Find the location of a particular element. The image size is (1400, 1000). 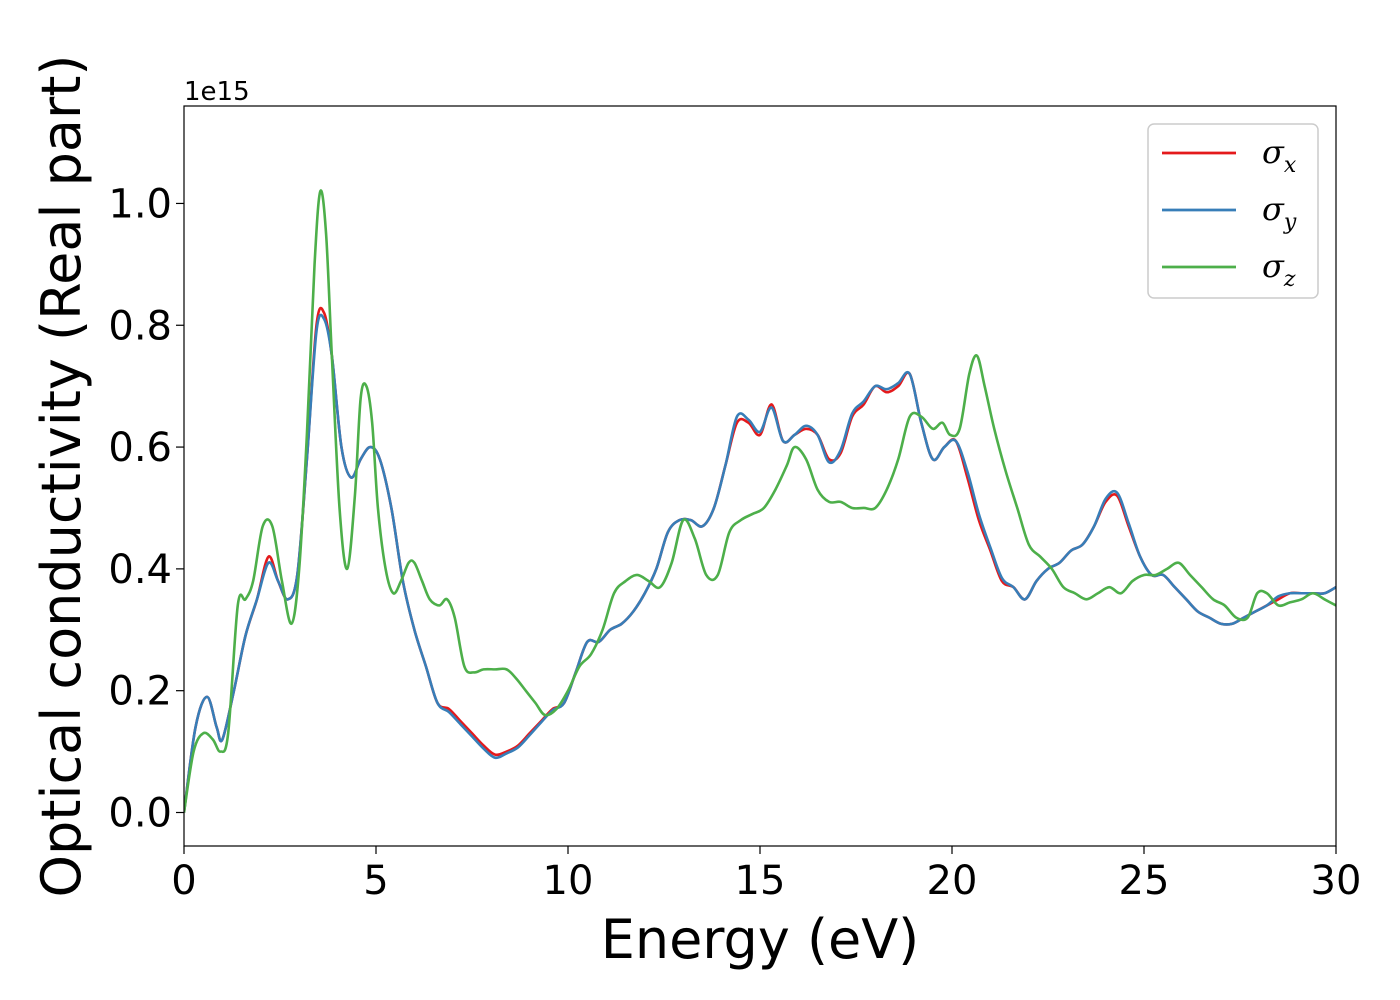

x-tick-label: 30 is located at coordinates (1336, 881).